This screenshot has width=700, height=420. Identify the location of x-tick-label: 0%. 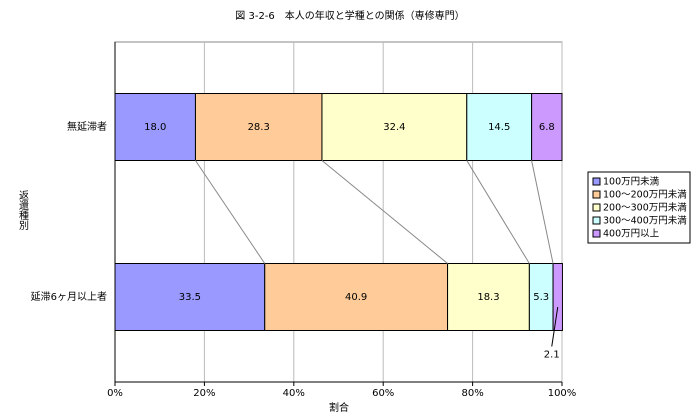
(115, 393).